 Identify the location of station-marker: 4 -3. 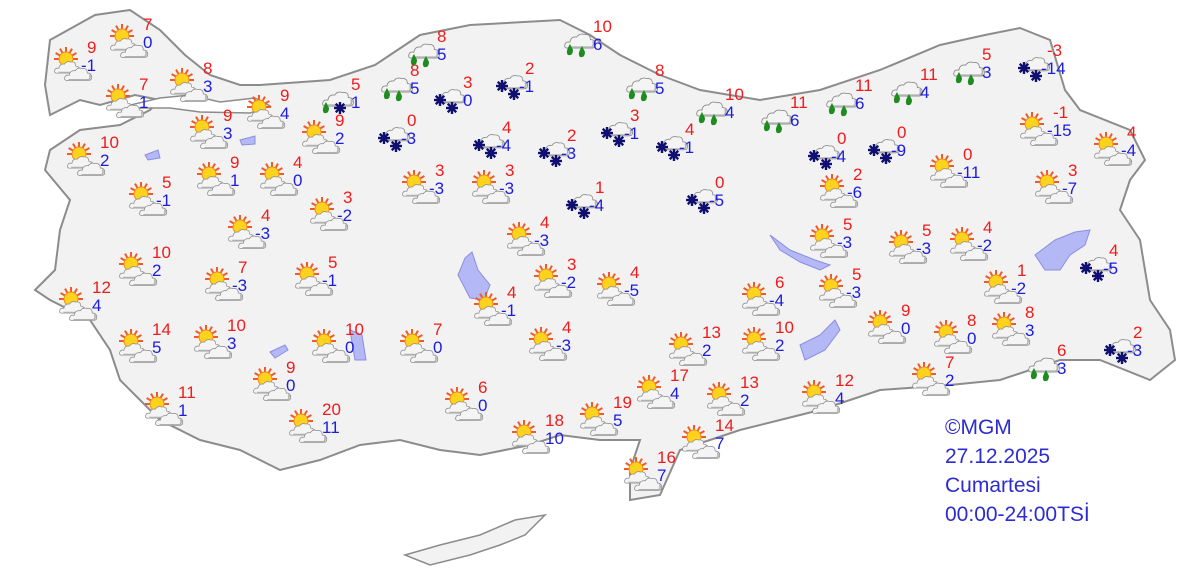
(256, 230).